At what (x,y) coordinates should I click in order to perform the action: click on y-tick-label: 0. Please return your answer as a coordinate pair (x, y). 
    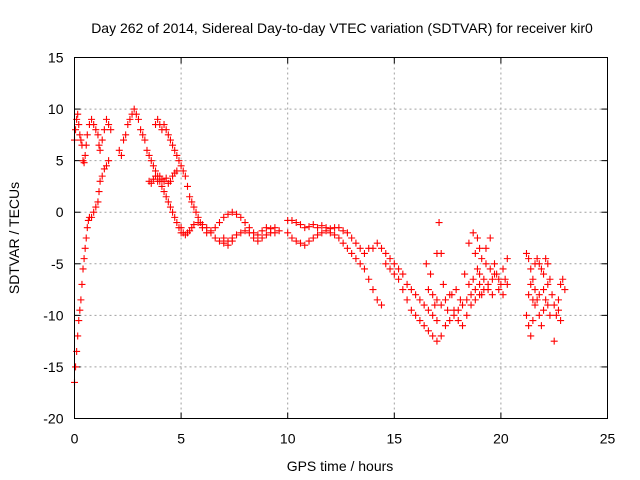
    Looking at the image, I should click on (60, 212).